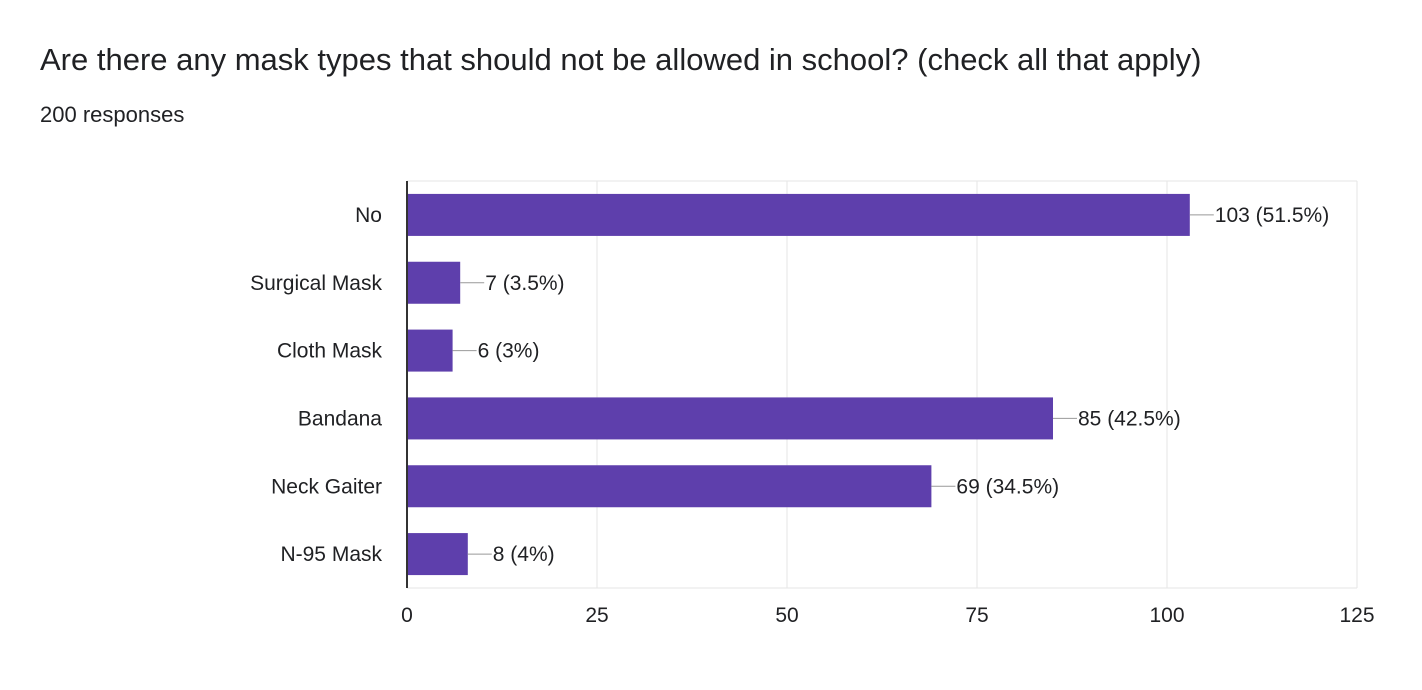 The width and height of the screenshot is (1422, 690). What do you see at coordinates (1272, 215) in the screenshot?
I see `data-label: 103 (51.5%)` at bounding box center [1272, 215].